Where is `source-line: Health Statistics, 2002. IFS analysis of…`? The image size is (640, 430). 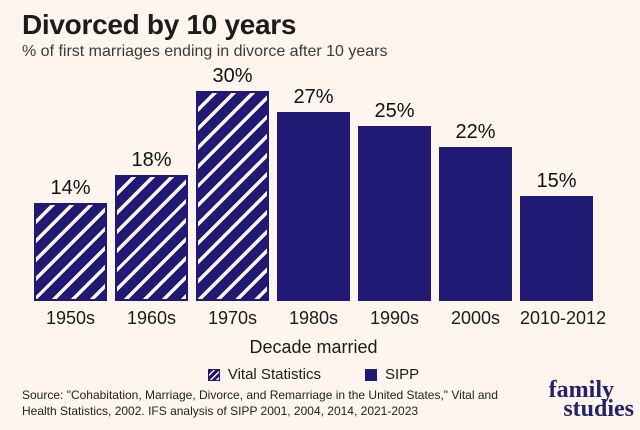 source-line: Health Statistics, 2002. IFS analysis of… is located at coordinates (220, 411).